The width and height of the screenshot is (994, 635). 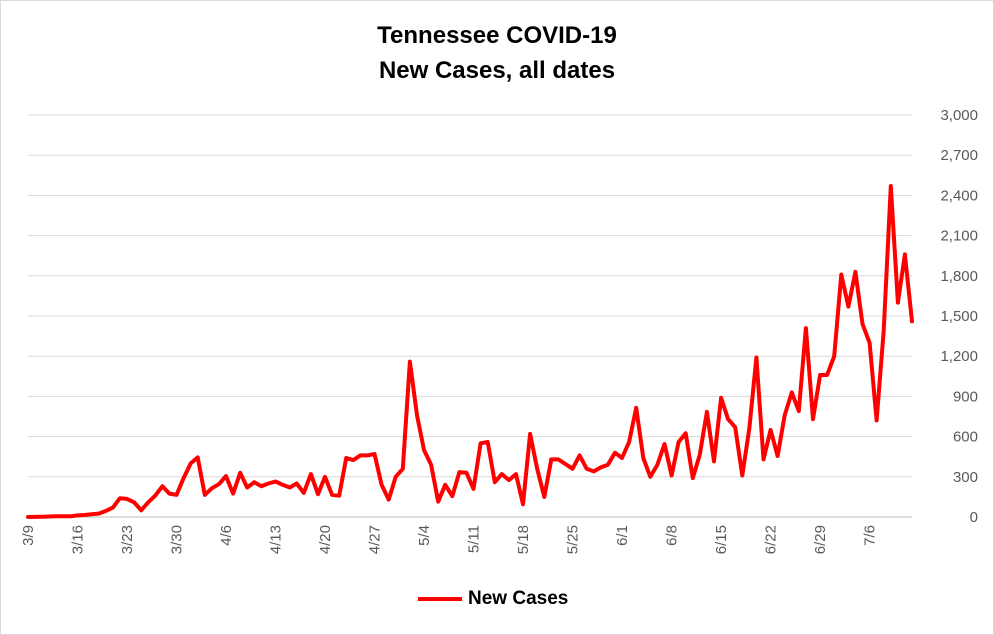 I want to click on legend: New Cases, so click(x=493, y=599).